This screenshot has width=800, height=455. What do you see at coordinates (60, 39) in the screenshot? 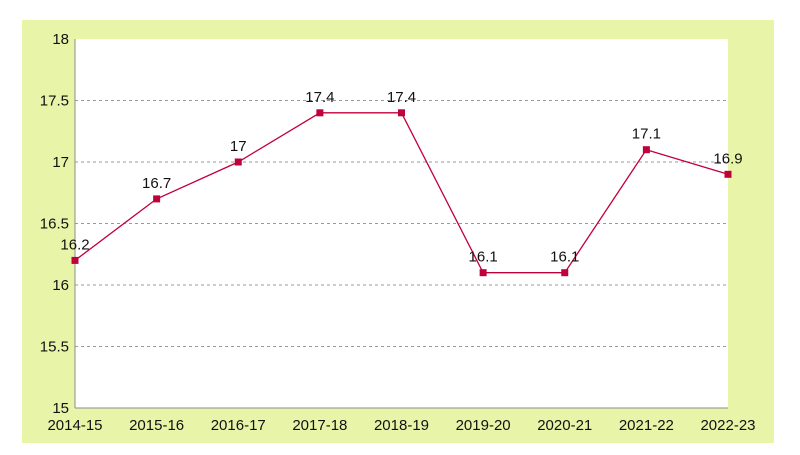
I see `y-tick-label-18: 18` at bounding box center [60, 39].